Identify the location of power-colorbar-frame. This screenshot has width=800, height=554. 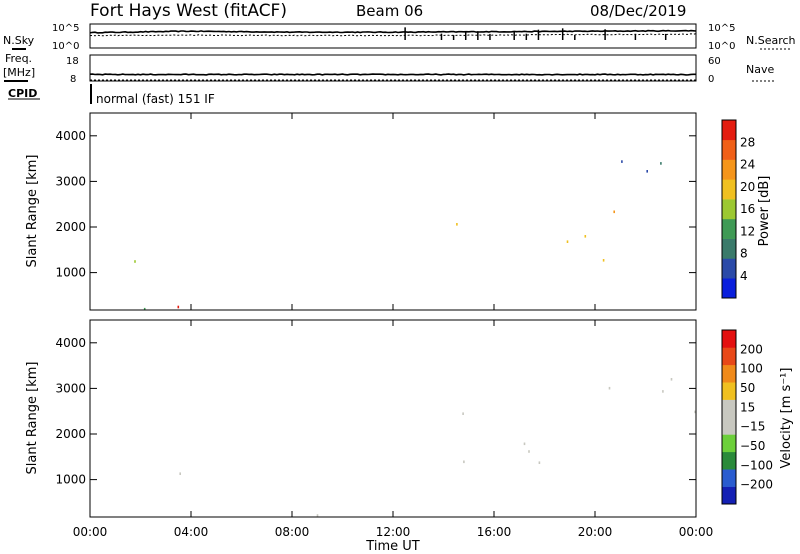
(729, 209).